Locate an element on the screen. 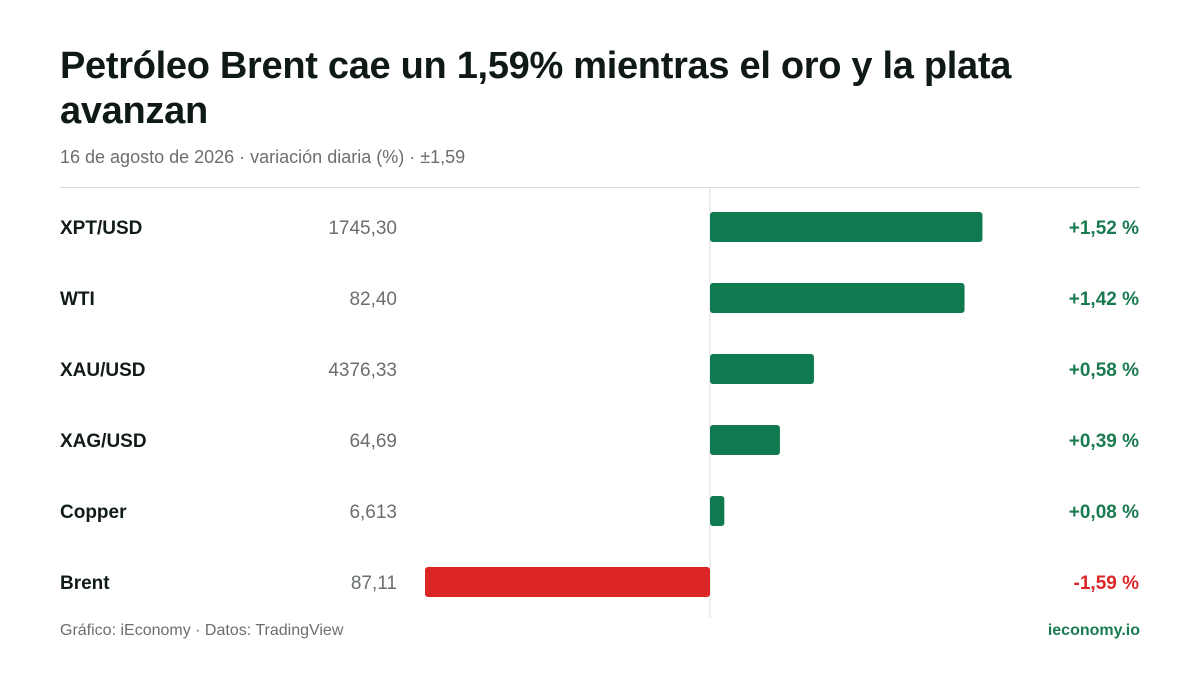 The image size is (1200, 675). price-label: 1745,30 is located at coordinates (362, 228).